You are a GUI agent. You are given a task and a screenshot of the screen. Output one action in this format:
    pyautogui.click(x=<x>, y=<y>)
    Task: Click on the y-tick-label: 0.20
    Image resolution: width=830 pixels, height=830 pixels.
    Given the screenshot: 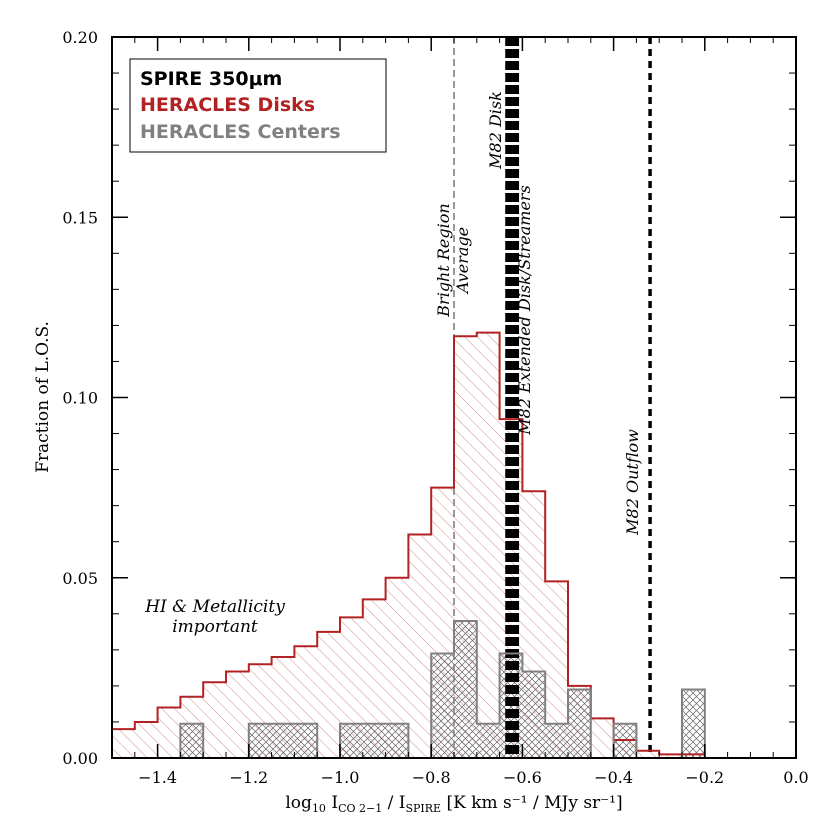 What is the action you would take?
    pyautogui.click(x=80, y=37)
    